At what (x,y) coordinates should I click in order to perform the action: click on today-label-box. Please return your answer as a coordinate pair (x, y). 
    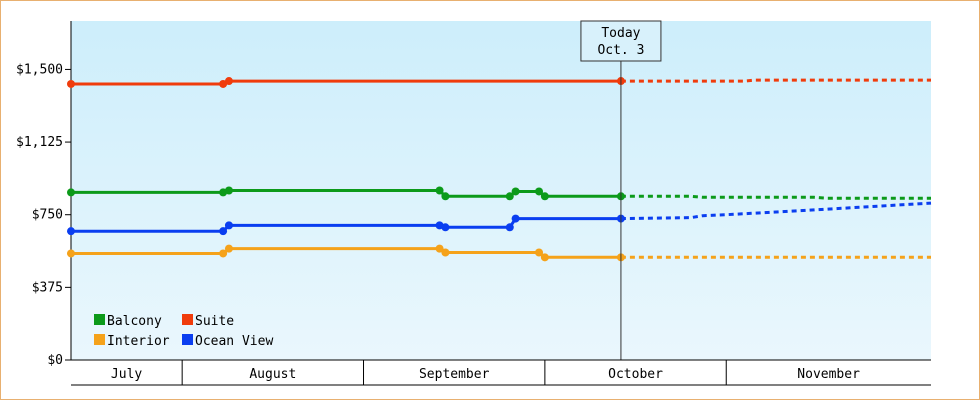
    Looking at the image, I should click on (621, 41).